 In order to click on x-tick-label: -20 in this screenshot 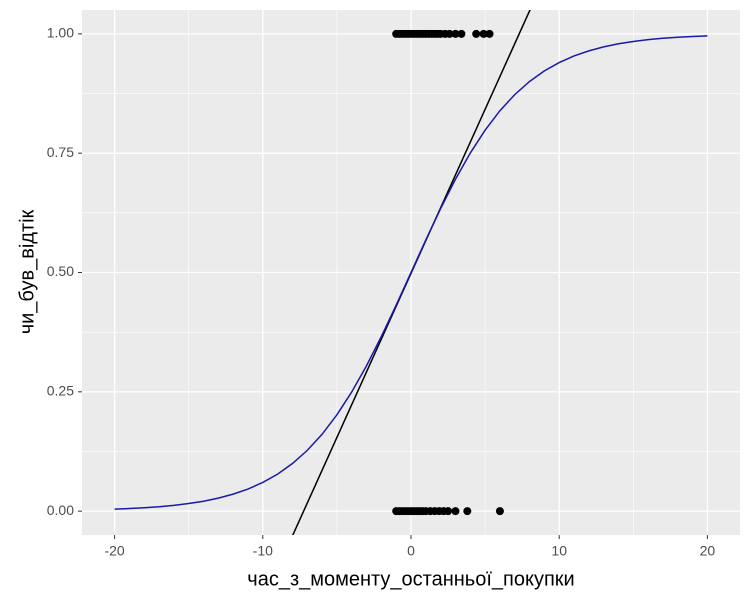, I will do `click(114, 551)`.